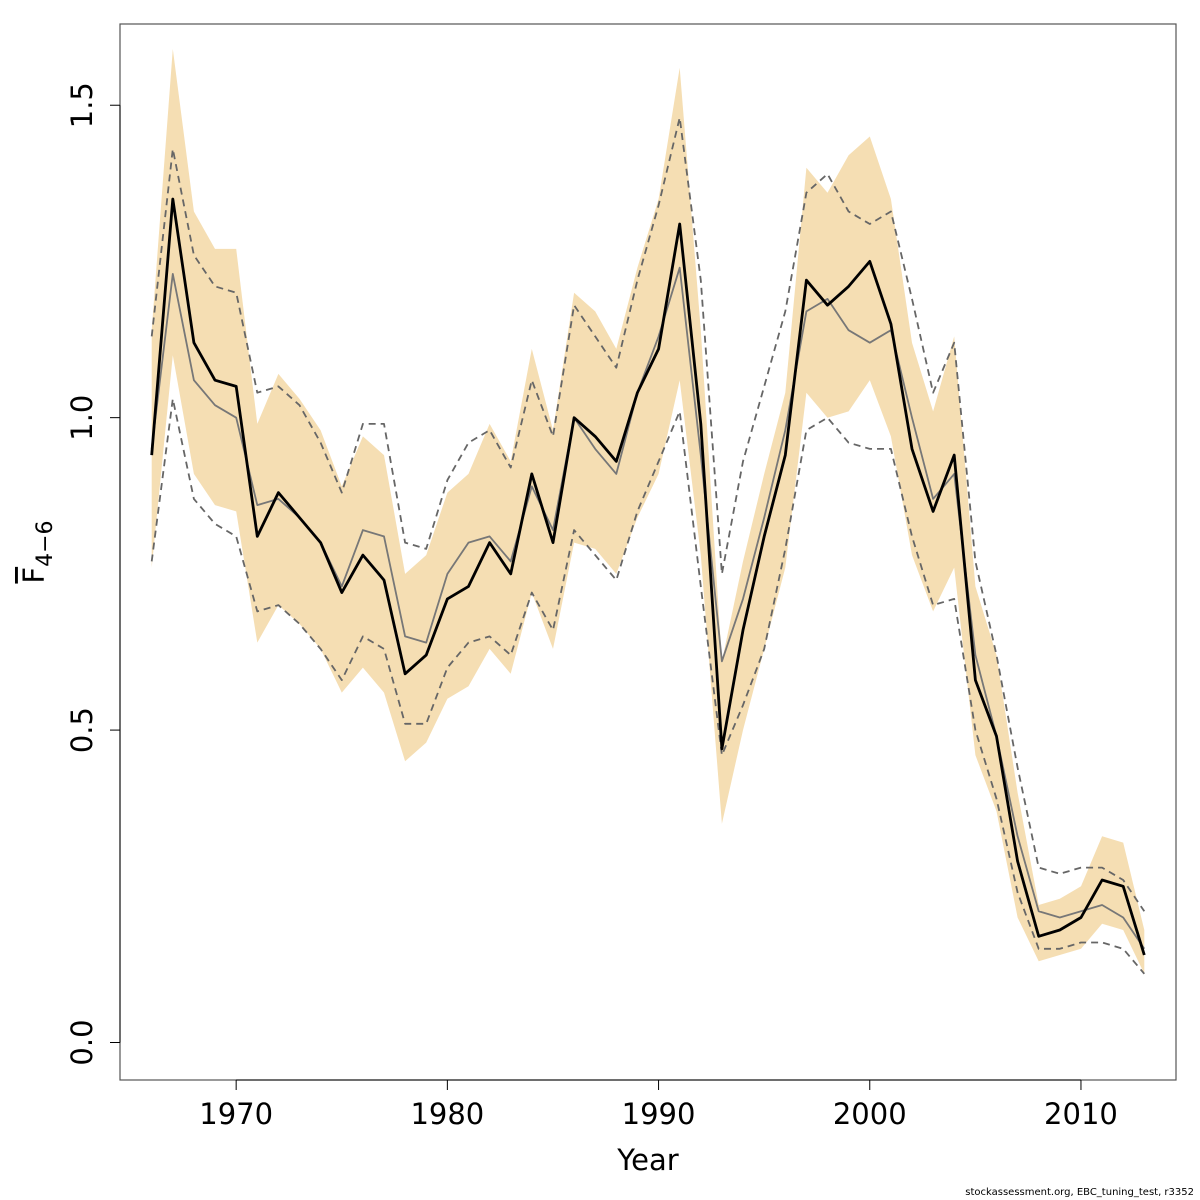 This screenshot has width=1200, height=1200. I want to click on y-axis-title-subscript: 4−6, so click(45, 543).